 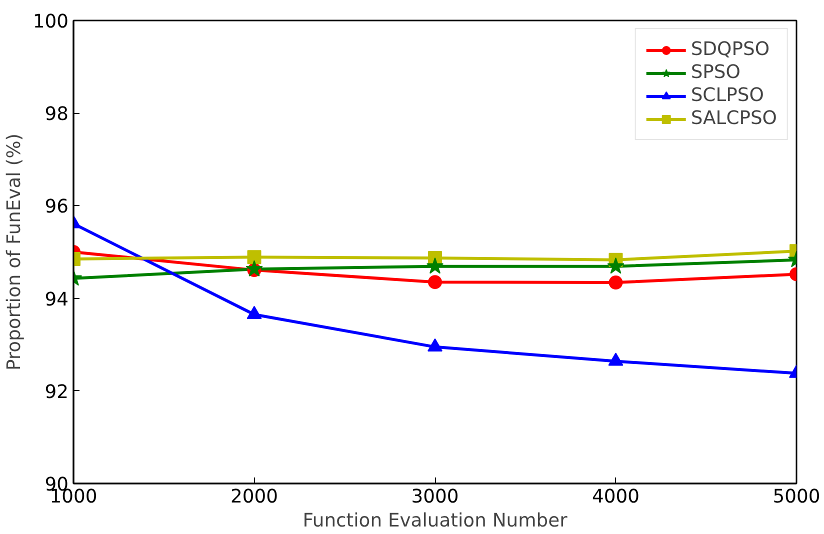 What do you see at coordinates (730, 49) in the screenshot?
I see `legend-label: SDQPSO` at bounding box center [730, 49].